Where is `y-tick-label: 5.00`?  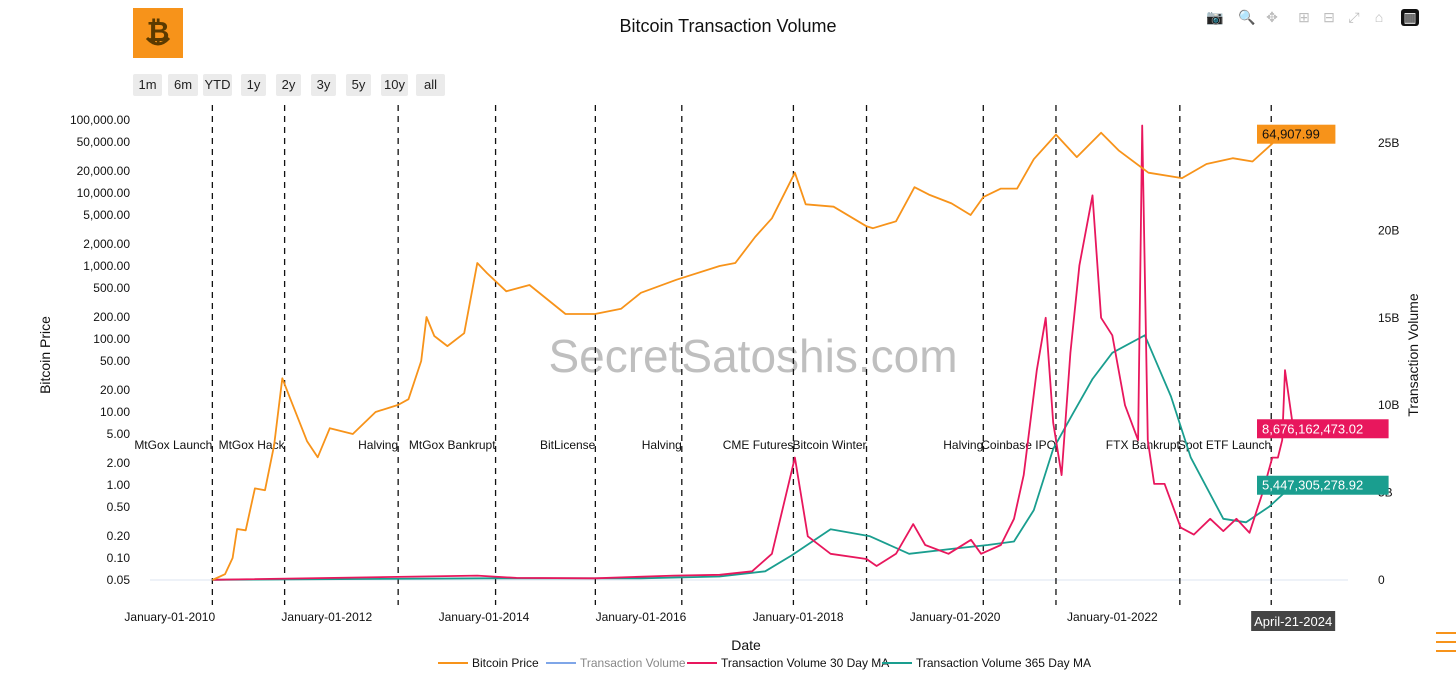
y-tick-label: 5.00 is located at coordinates (119, 434).